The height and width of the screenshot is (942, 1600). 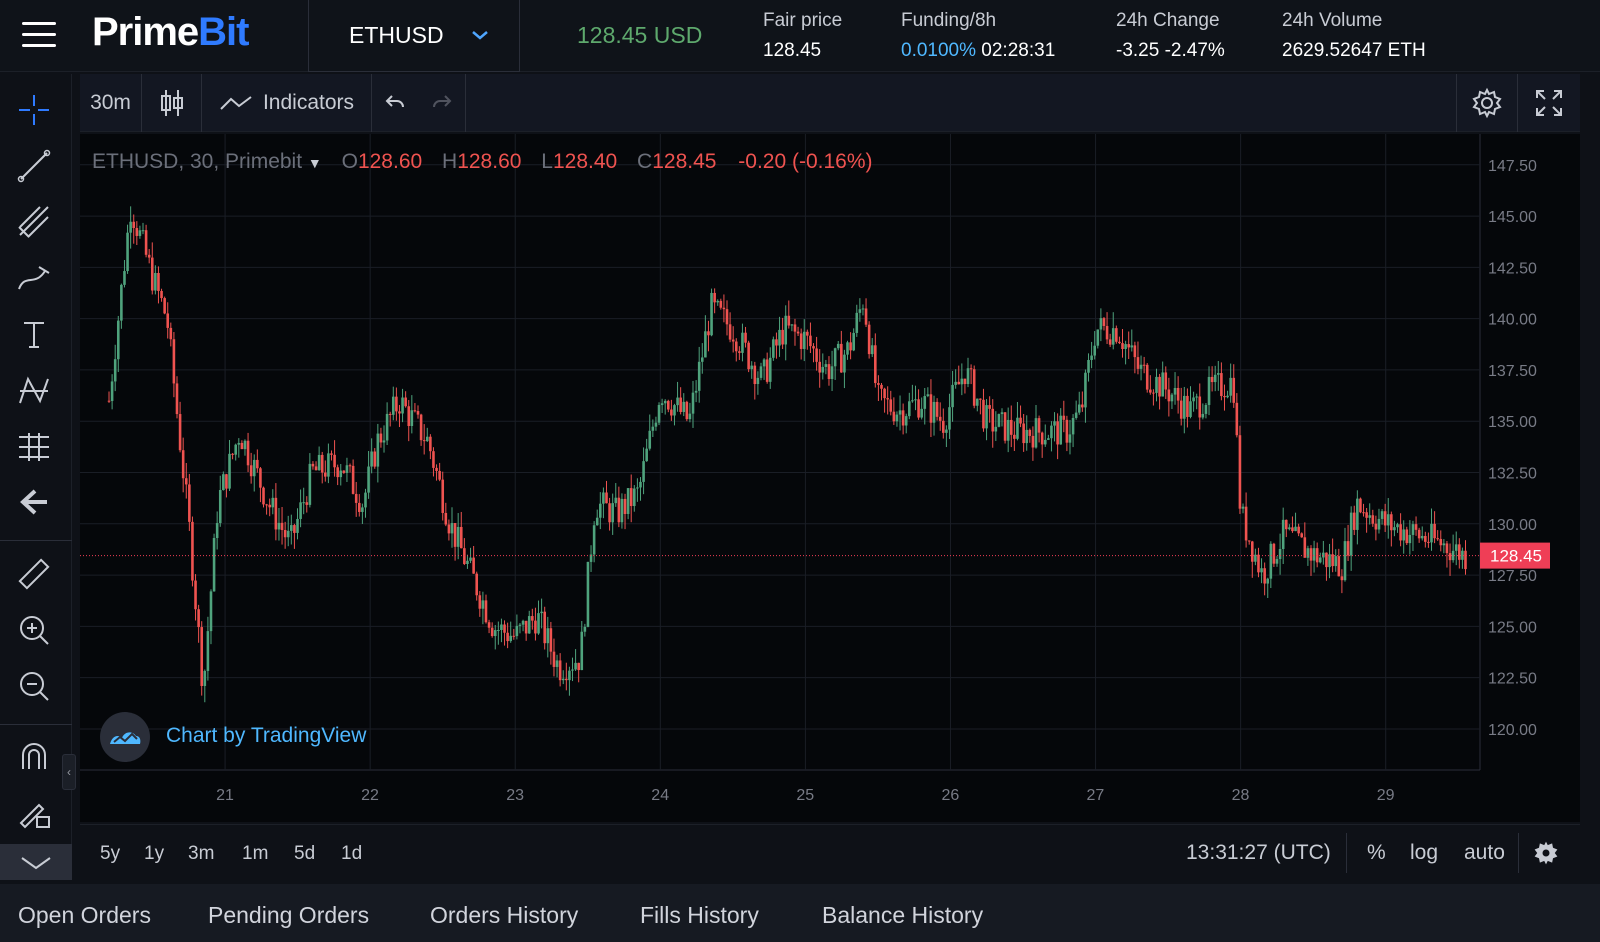 What do you see at coordinates (1354, 36) in the screenshot?
I see `volume-stat: 24h Volume 2629.52647 ETH` at bounding box center [1354, 36].